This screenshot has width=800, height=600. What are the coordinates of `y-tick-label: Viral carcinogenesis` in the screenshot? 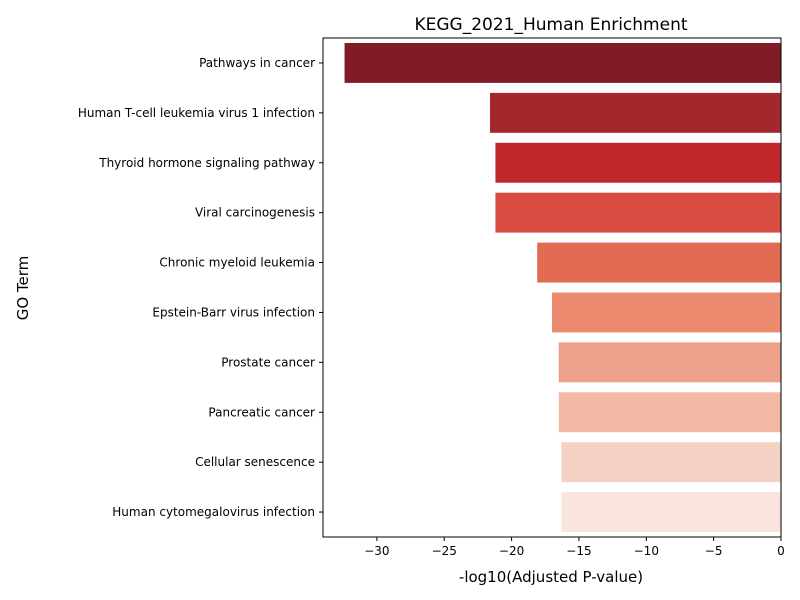 It's located at (255, 213).